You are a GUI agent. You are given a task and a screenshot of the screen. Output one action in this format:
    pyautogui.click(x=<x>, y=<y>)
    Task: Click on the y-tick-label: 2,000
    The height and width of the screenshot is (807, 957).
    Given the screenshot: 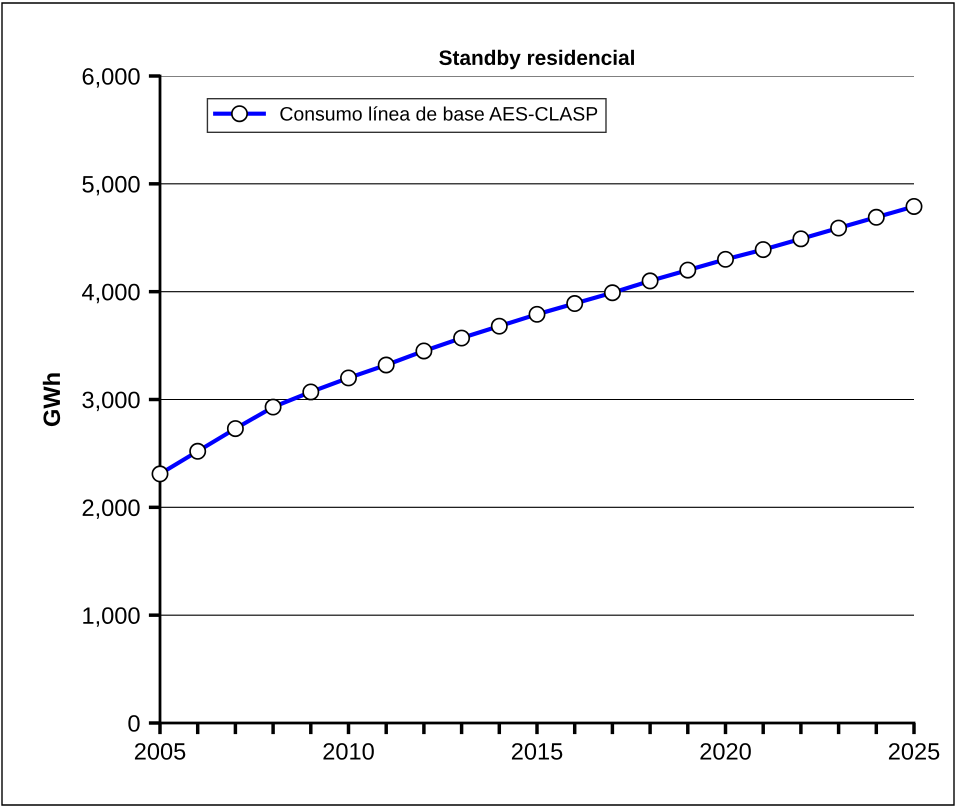 What is the action you would take?
    pyautogui.click(x=111, y=509)
    